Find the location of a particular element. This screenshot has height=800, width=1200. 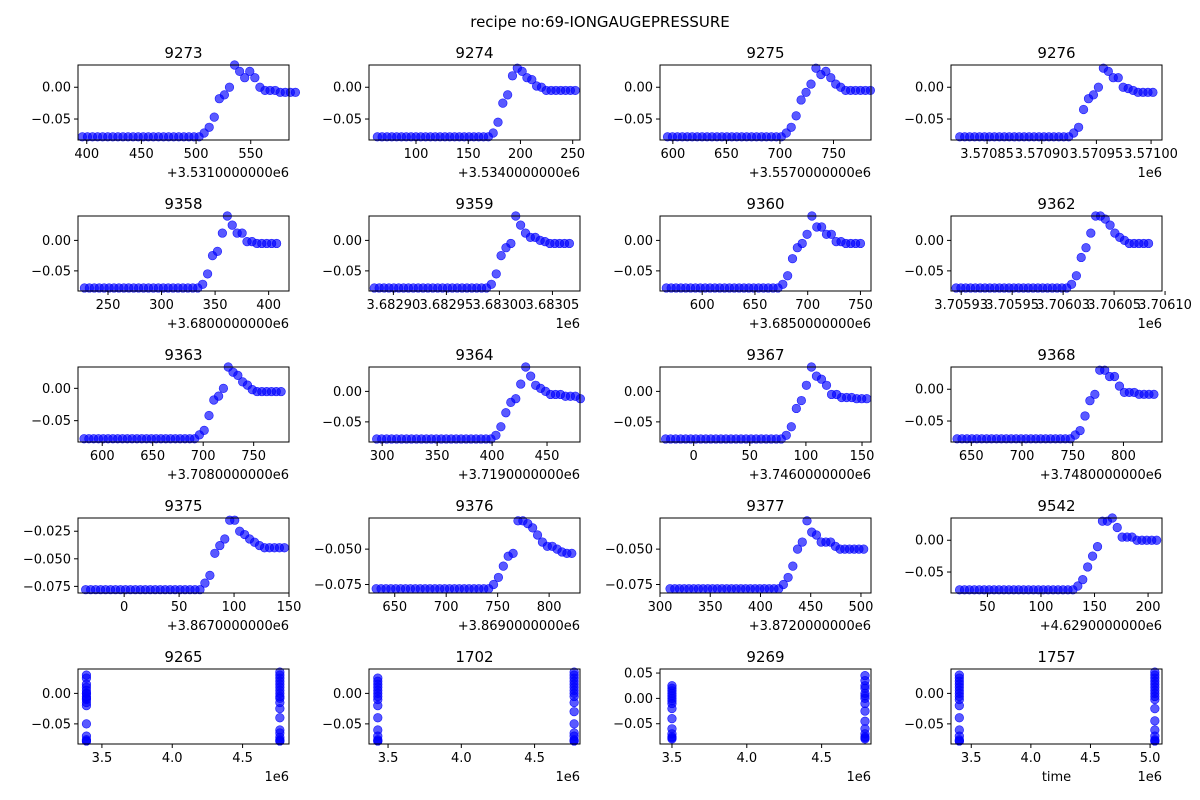

x-offset-label: +3.8690000000e6 is located at coordinates (519, 626).